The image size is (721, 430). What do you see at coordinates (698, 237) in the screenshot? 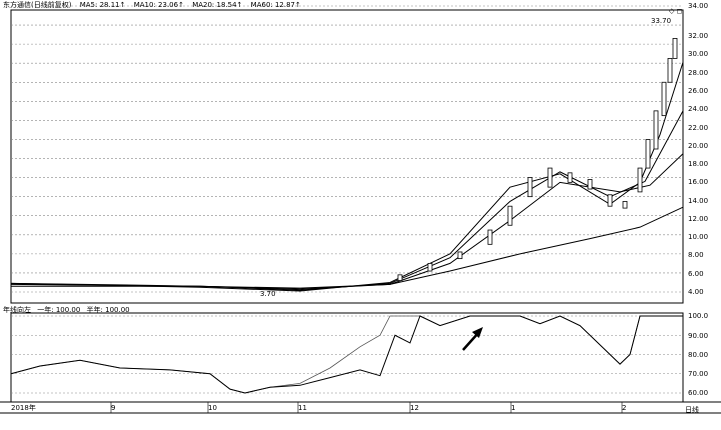
I see `price-tick: 10.00` at bounding box center [698, 237].